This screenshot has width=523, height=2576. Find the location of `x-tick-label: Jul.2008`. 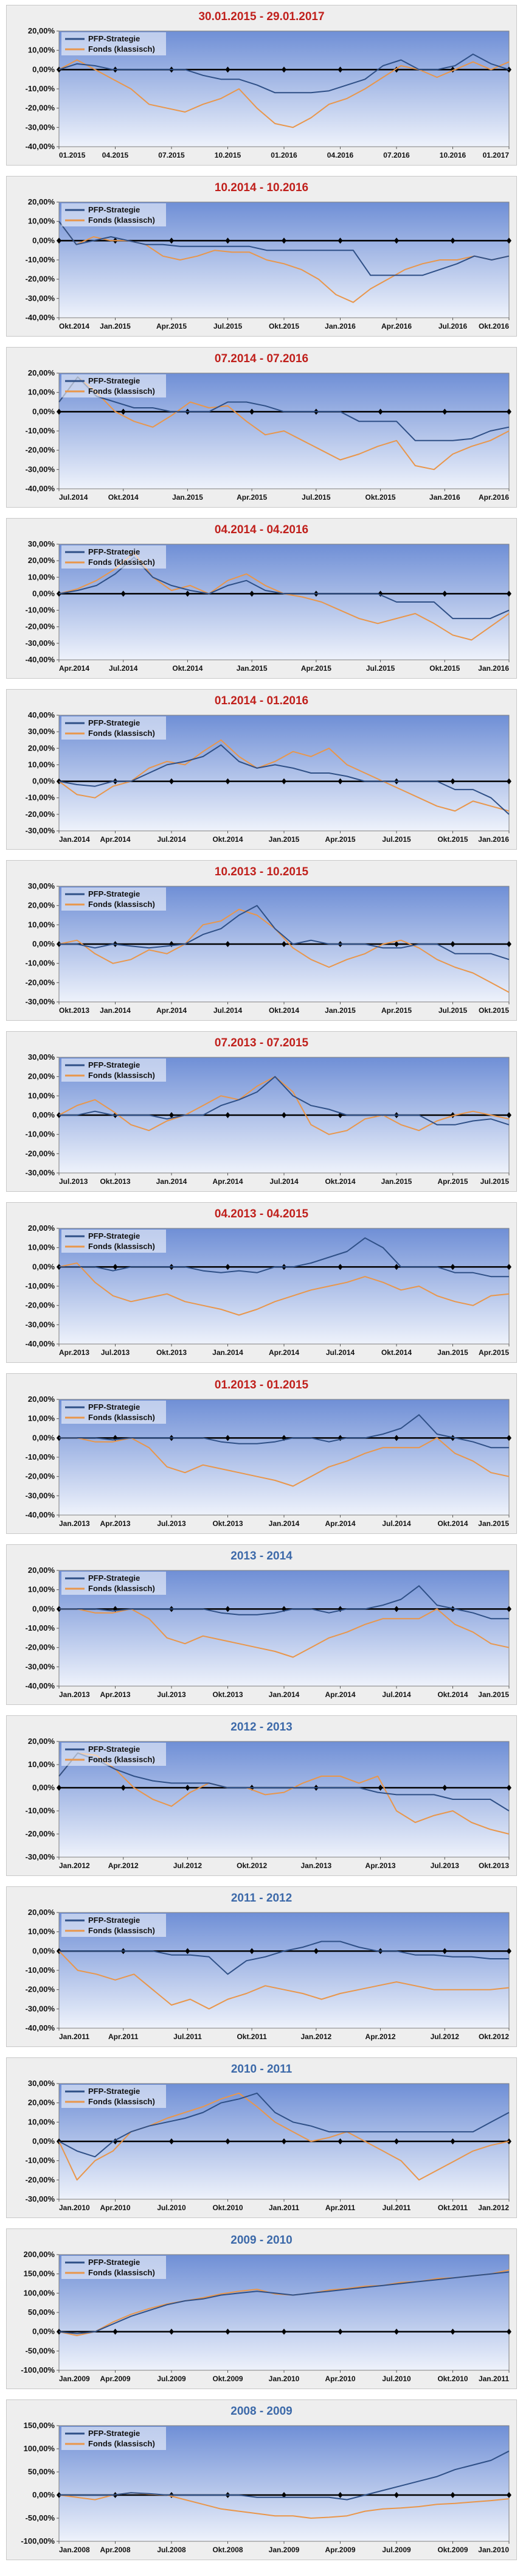

x-tick-label: Jul.2008 is located at coordinates (171, 2550).